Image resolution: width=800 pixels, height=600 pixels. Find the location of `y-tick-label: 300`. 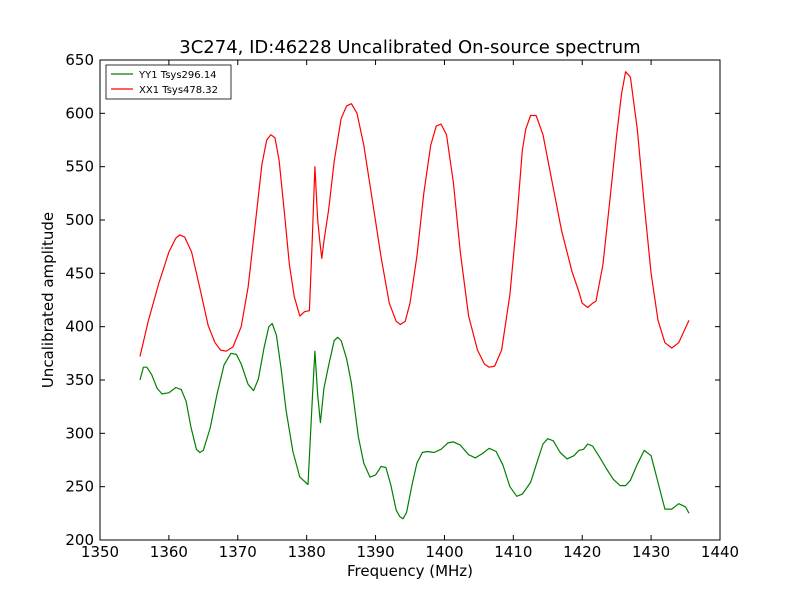

y-tick-label: 300 is located at coordinates (79, 433).